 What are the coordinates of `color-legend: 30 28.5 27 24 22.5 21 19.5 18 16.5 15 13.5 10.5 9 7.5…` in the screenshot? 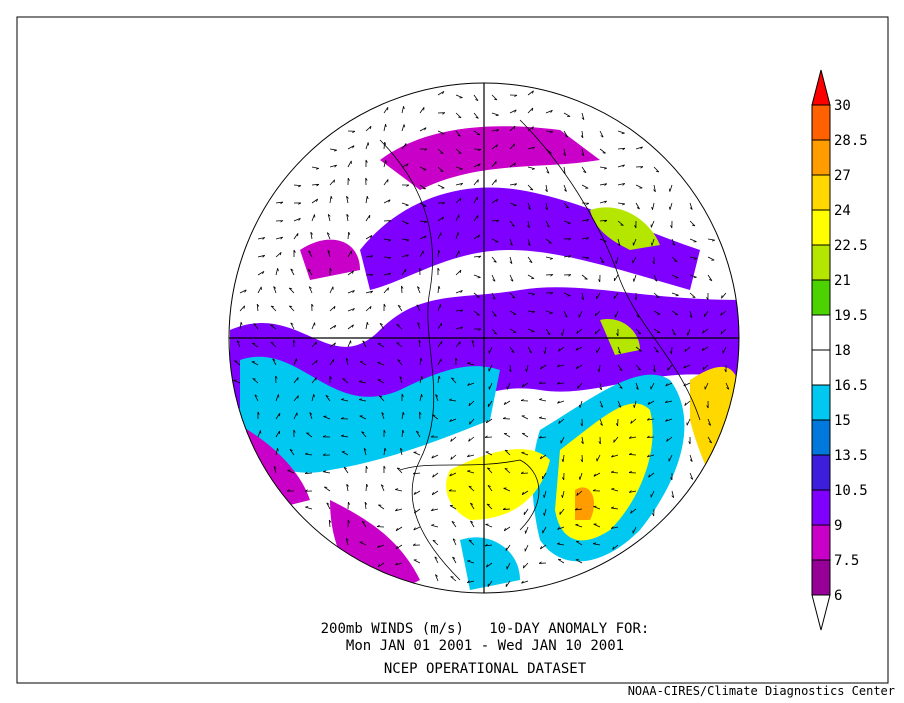 It's located at (839, 350).